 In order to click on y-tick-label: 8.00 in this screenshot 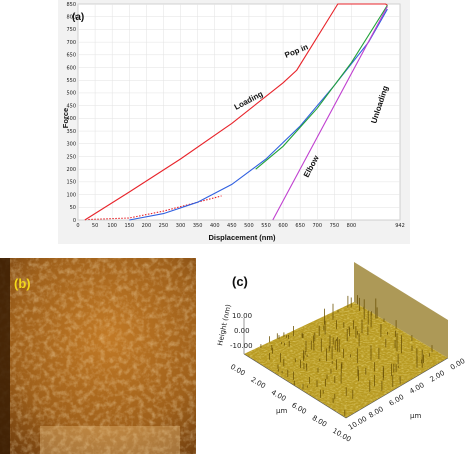, I will do `click(320, 421)`.